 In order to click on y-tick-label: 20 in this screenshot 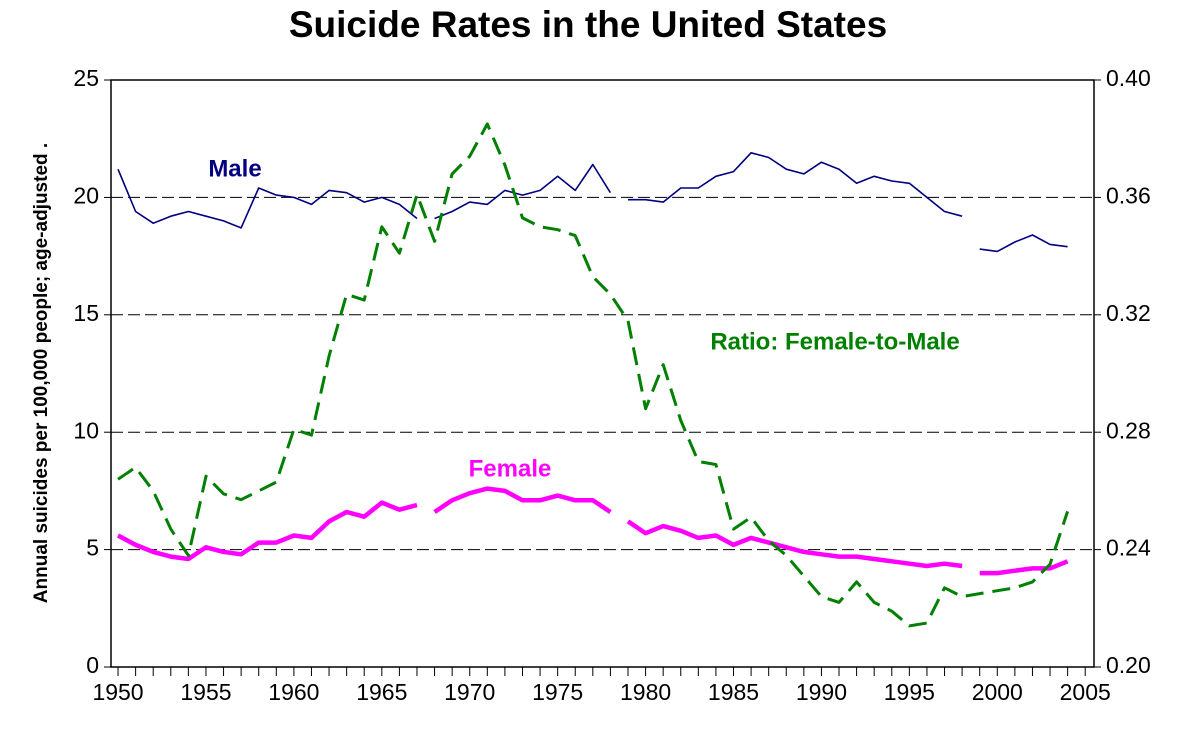, I will do `click(86, 195)`.